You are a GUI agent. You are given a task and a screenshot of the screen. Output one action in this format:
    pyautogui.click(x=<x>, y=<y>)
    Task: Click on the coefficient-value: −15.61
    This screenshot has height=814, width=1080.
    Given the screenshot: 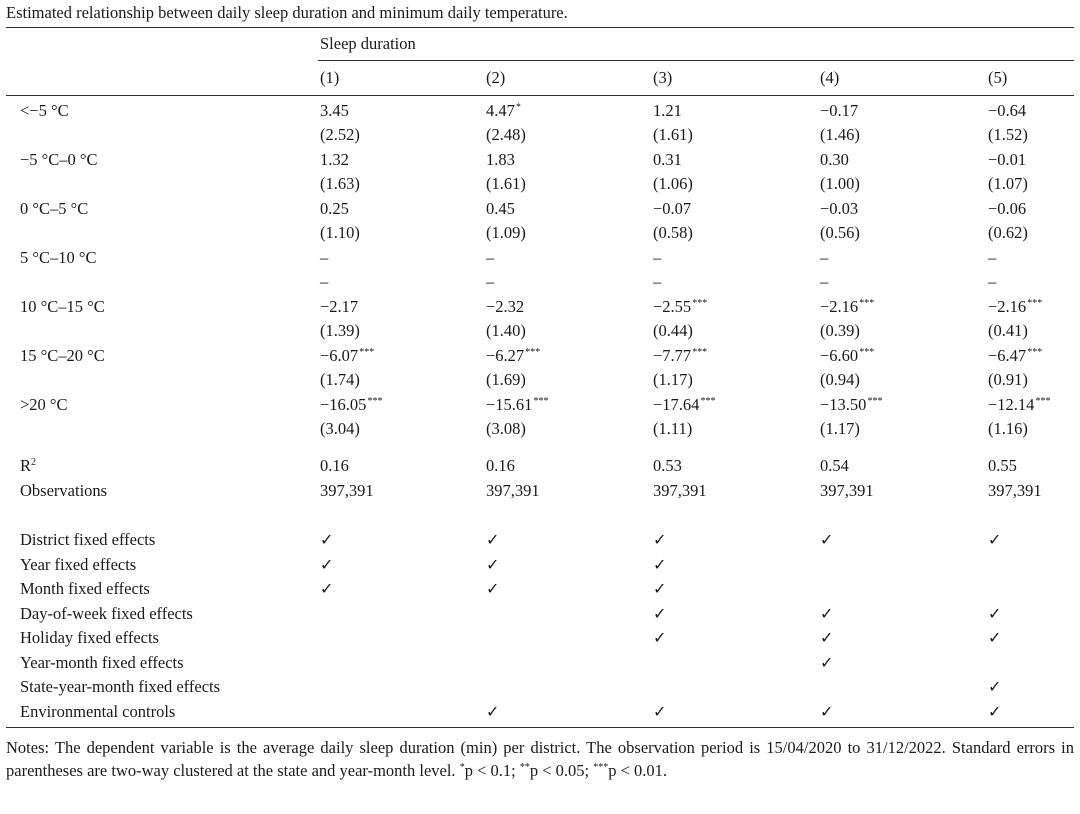 What is the action you would take?
    pyautogui.click(x=509, y=404)
    